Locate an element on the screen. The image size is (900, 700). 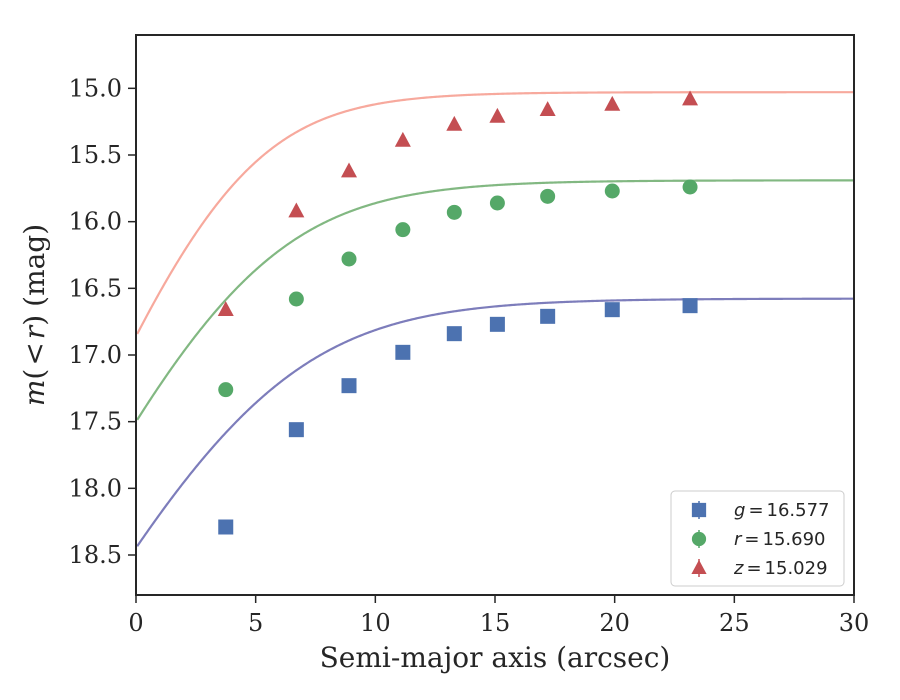
x-axis-ticks: 0 5 10 15 20 25 30 is located at coordinates (498, 616).